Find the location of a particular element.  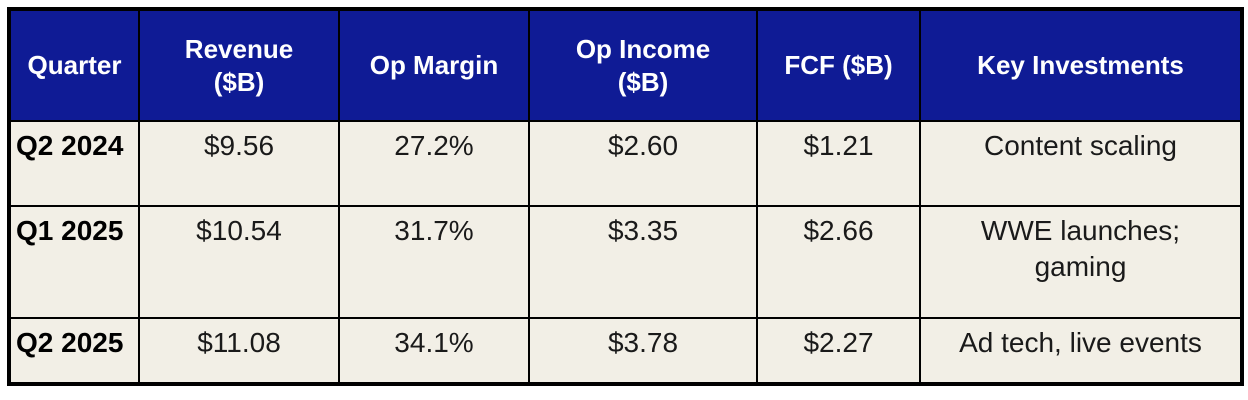

cell-key-investments: Ad tech, live events is located at coordinates (1081, 351).